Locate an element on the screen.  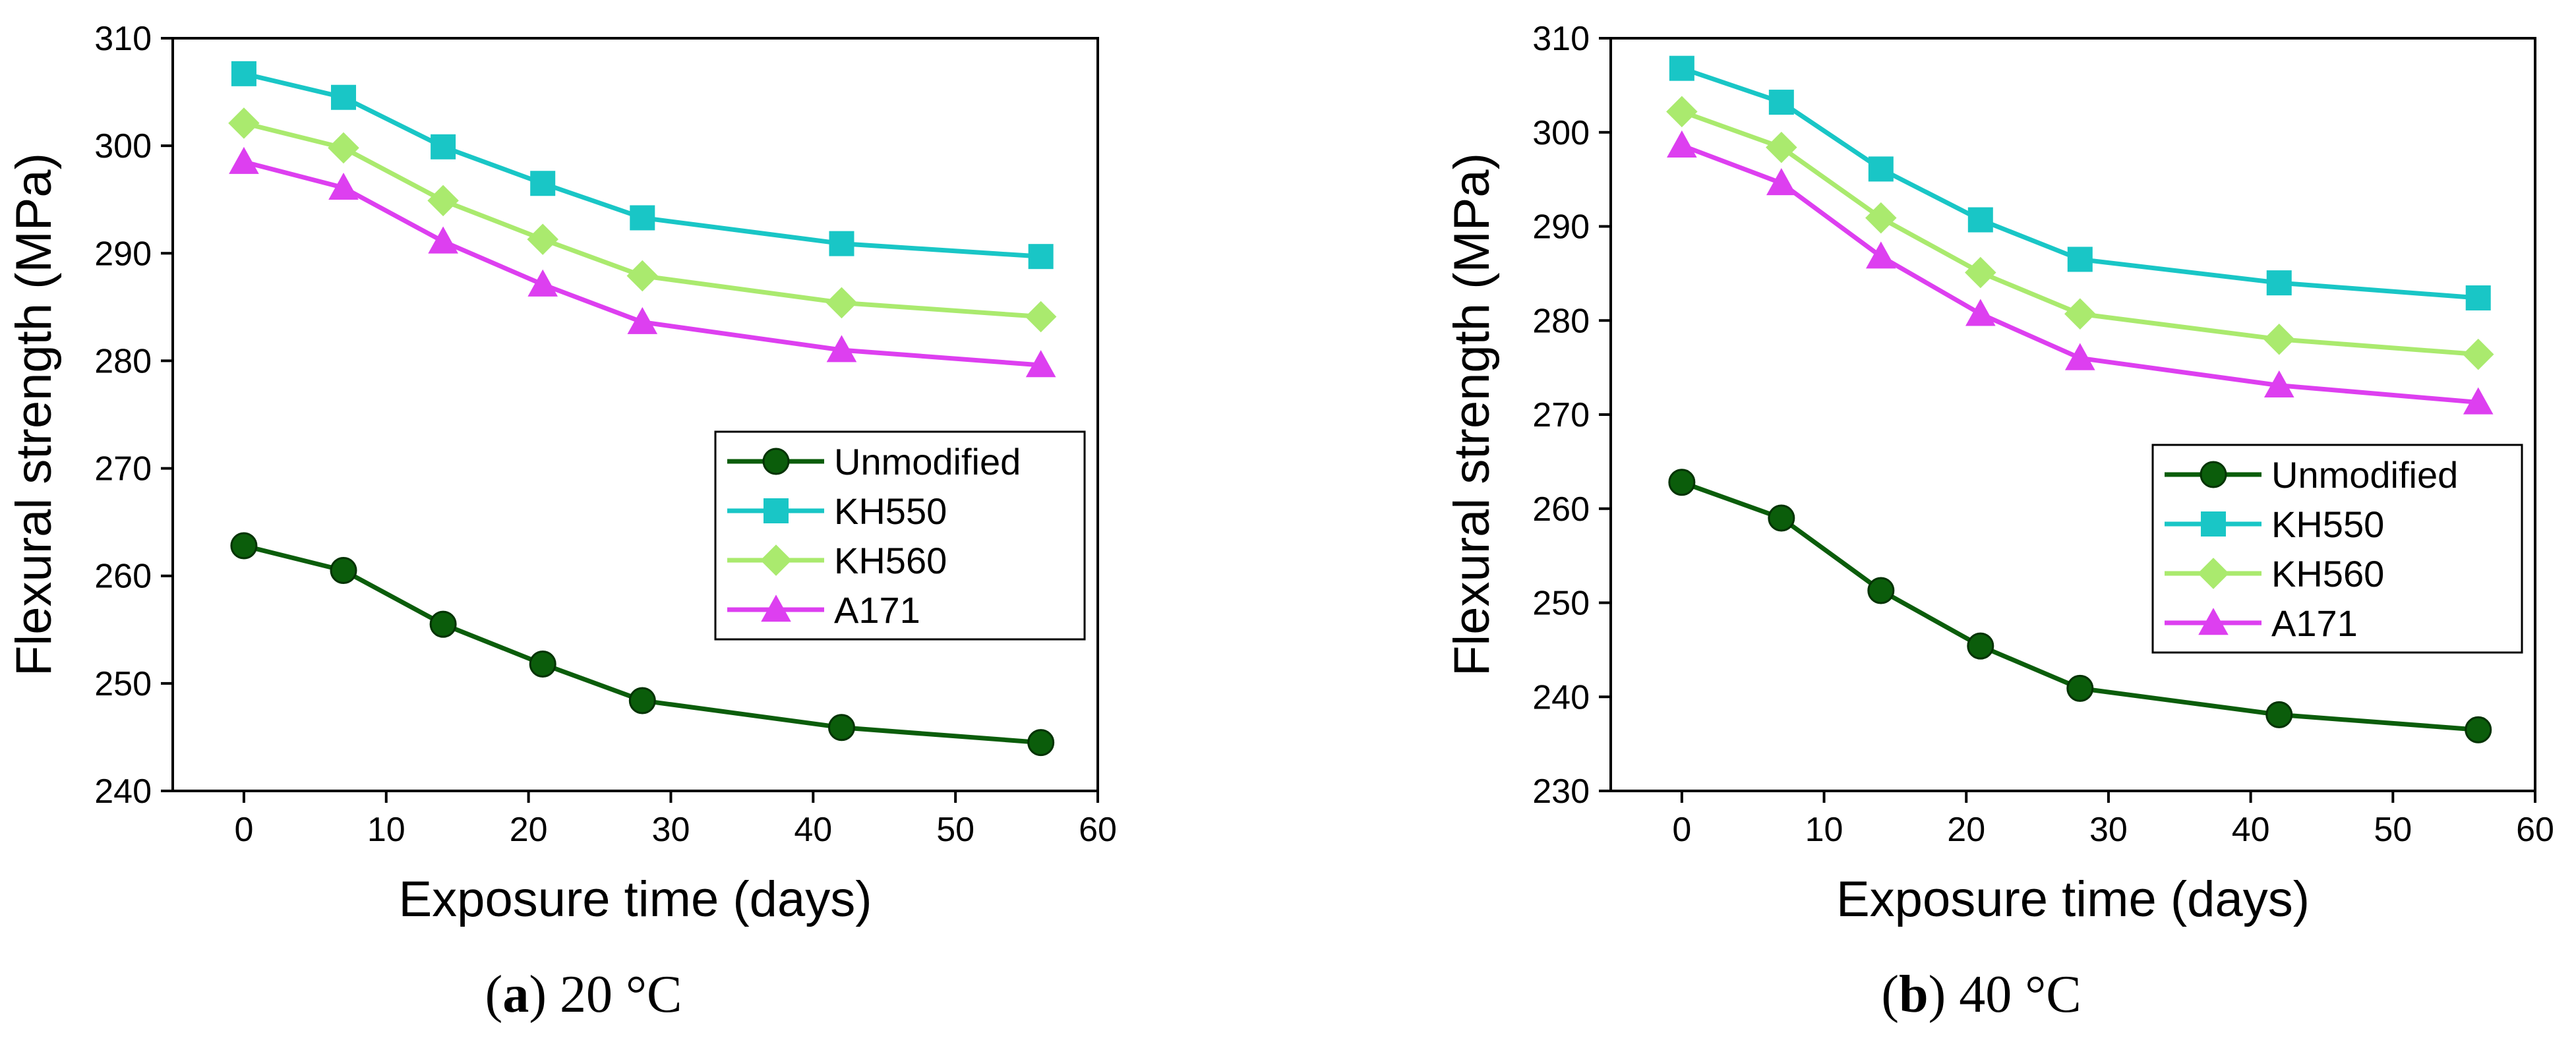
x-tick-label: 10 is located at coordinates (386, 830).